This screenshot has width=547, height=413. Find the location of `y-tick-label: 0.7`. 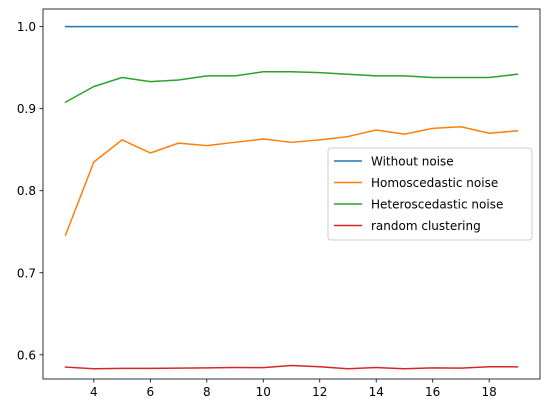

y-tick-label: 0.7 is located at coordinates (26, 273).